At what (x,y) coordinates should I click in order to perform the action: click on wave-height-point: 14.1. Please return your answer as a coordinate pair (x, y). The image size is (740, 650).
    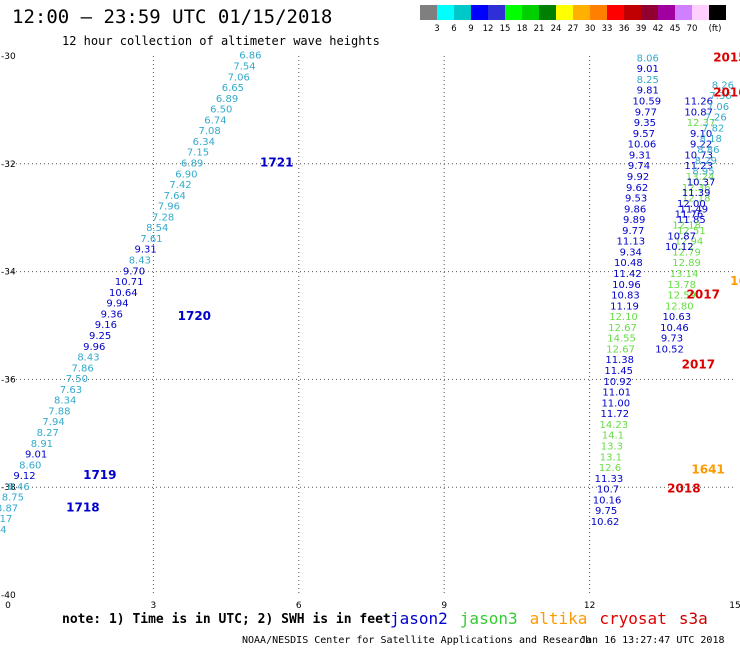
    Looking at the image, I should click on (613, 436).